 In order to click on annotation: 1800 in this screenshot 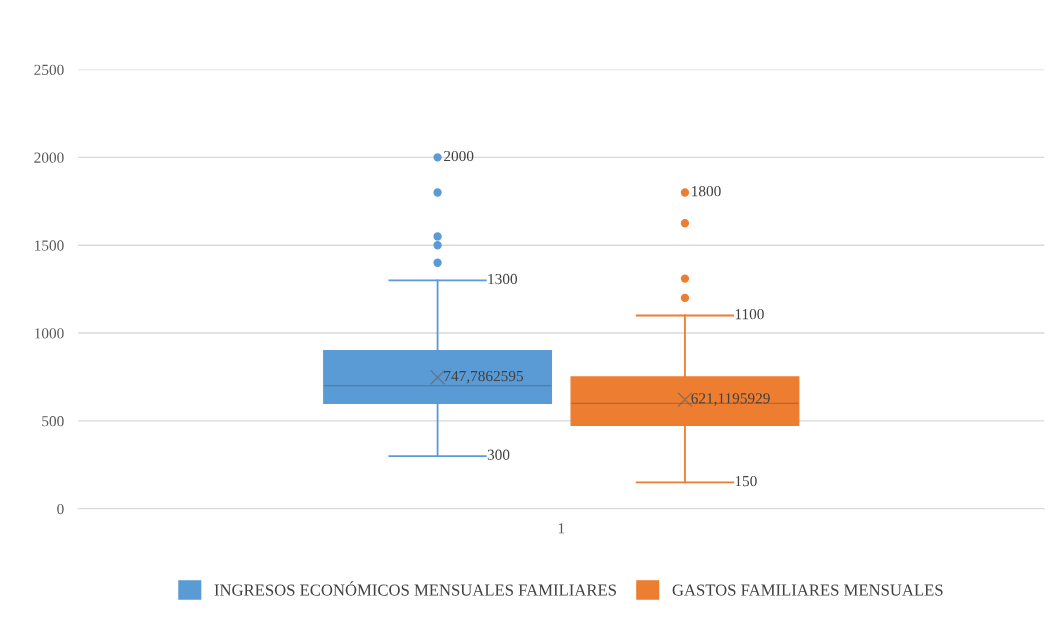, I will do `click(706, 191)`.